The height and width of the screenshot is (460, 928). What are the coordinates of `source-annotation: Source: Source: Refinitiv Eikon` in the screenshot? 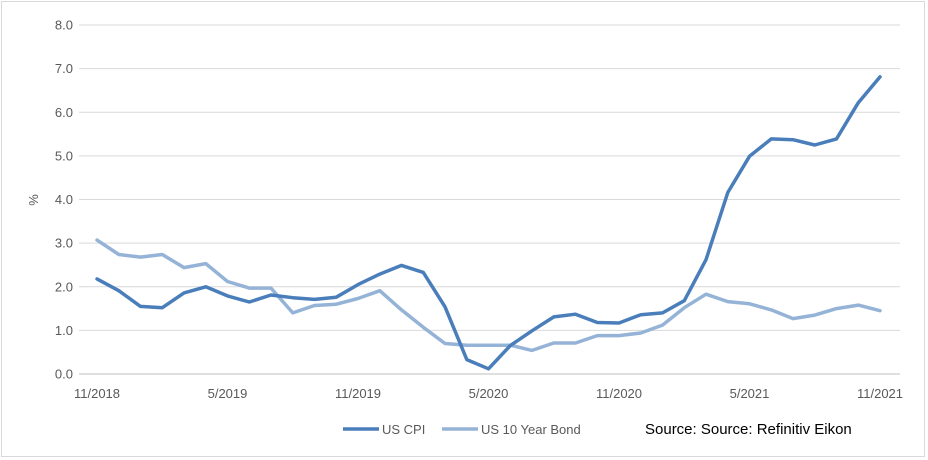 It's located at (748, 429).